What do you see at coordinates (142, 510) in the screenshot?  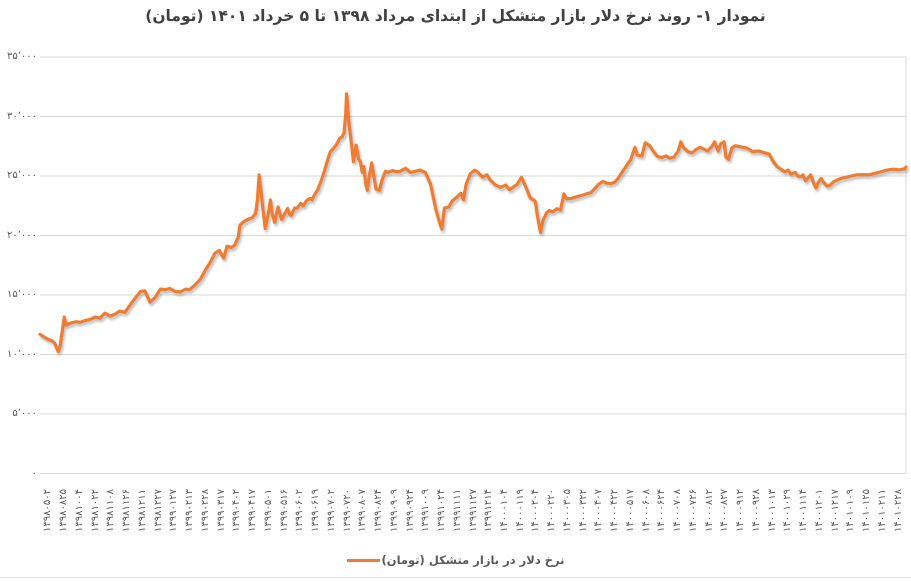 I see `x-axis-label: ۱۳۹۸۱۲۱۱` at bounding box center [142, 510].